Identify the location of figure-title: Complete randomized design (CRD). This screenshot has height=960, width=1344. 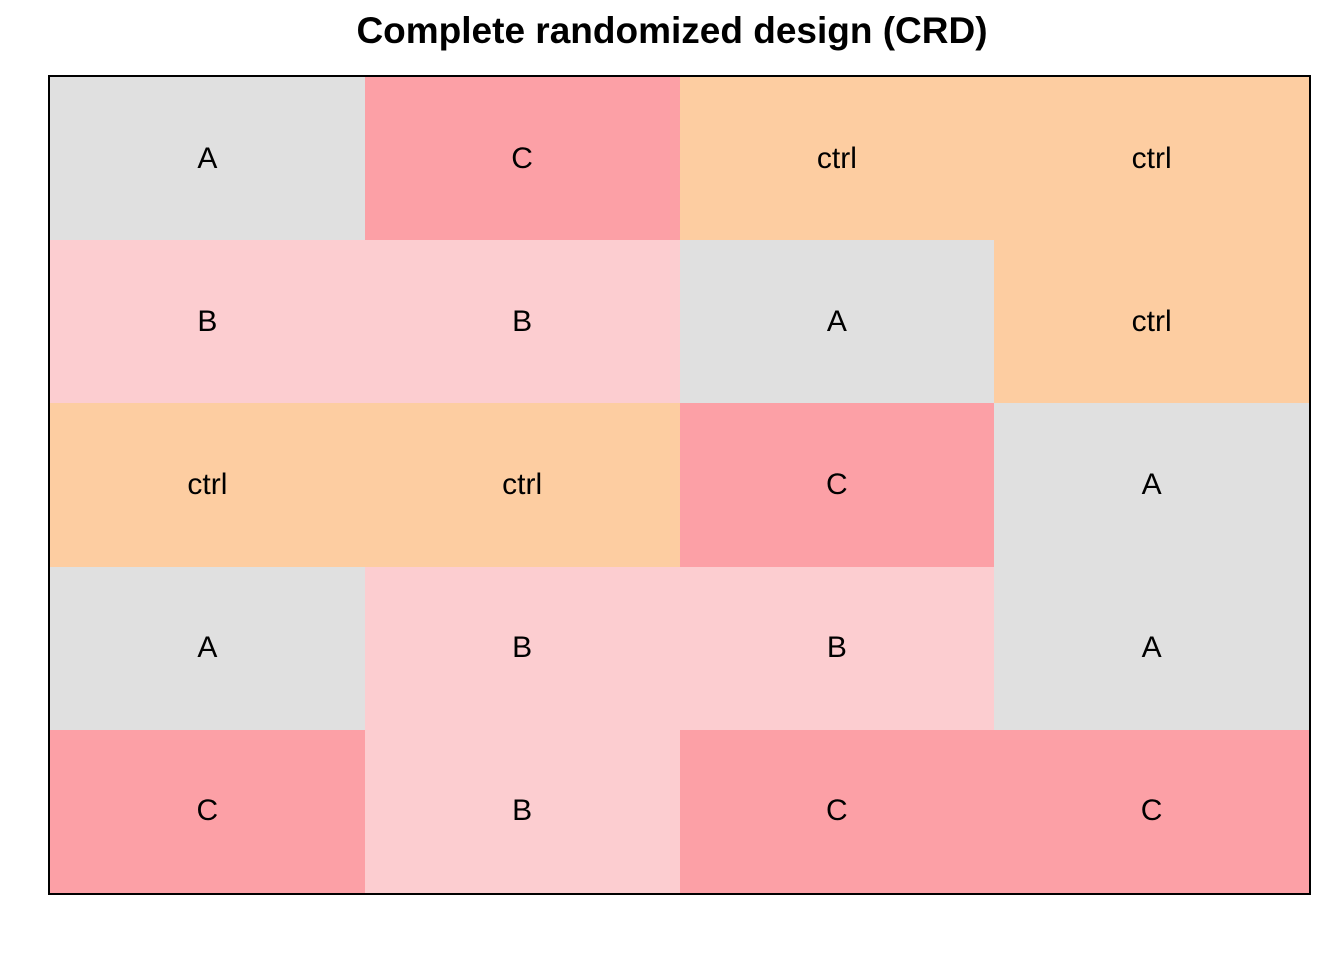
(672, 30).